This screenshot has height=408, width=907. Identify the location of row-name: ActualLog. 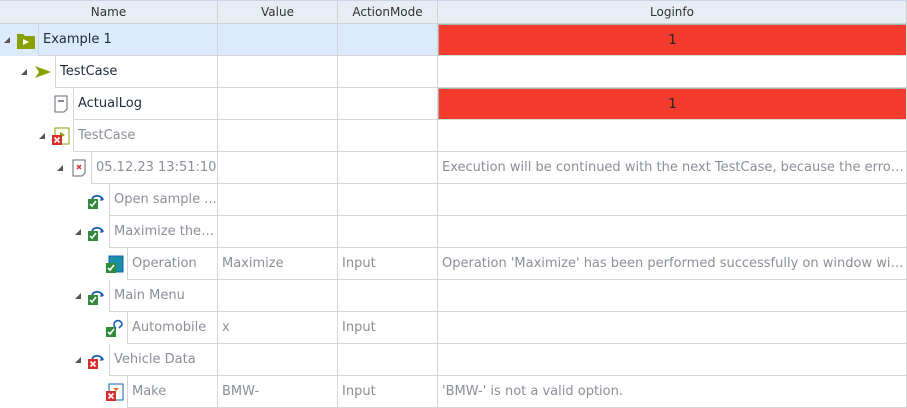
(145, 104).